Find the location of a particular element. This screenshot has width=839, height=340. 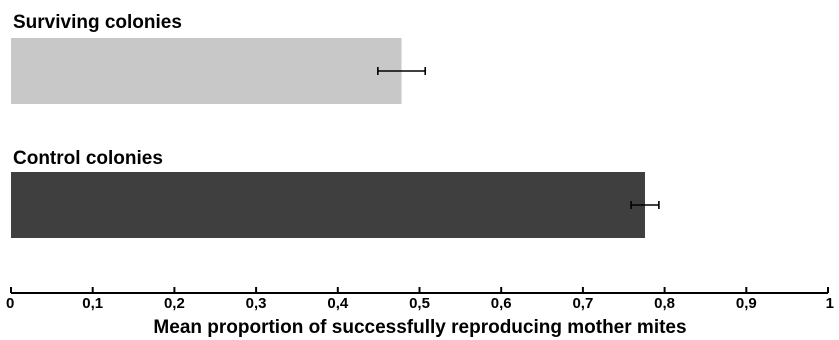

x-tick-label: 0,9 is located at coordinates (746, 303).